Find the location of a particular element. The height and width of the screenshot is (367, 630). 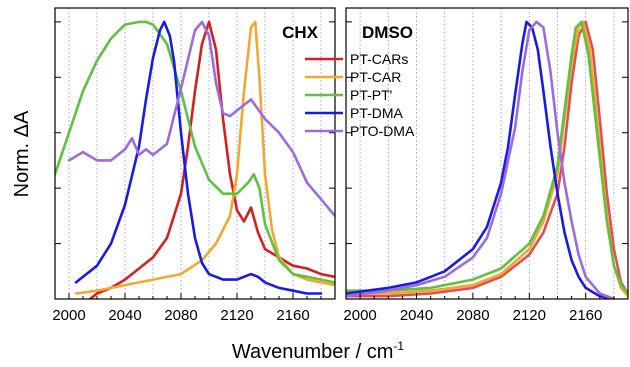

legend-item-pt-car: PT-CAR is located at coordinates (353, 77).